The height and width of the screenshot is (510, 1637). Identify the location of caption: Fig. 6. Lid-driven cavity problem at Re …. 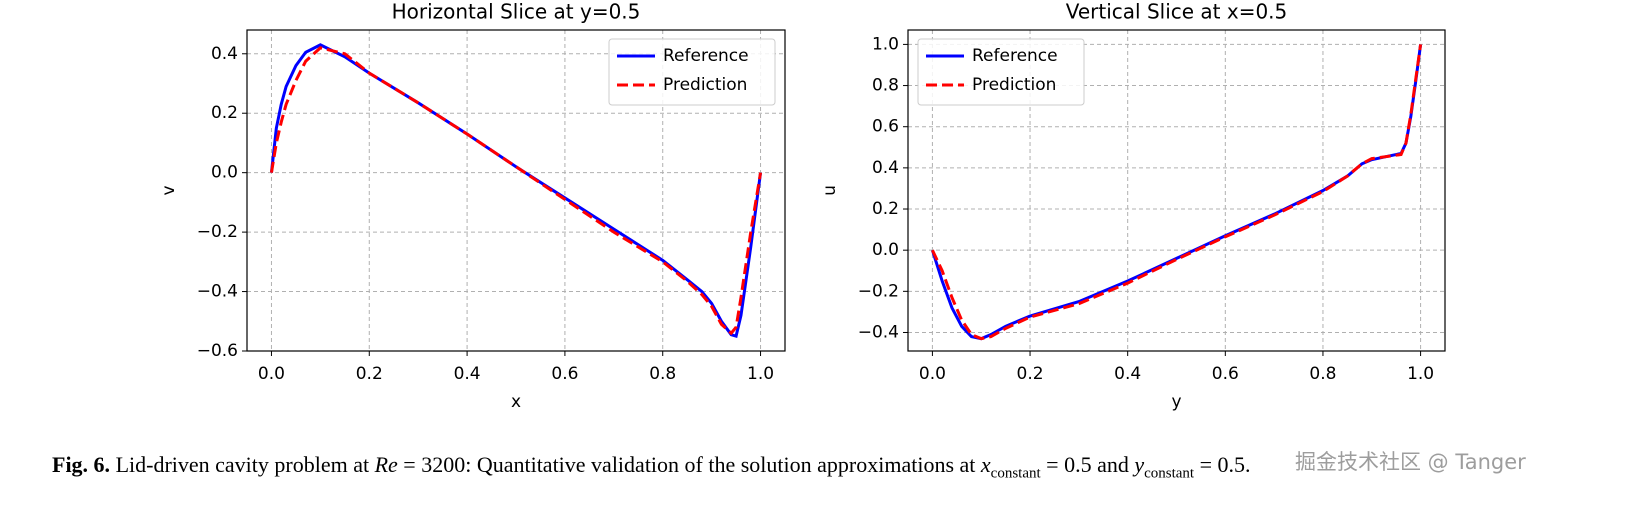
(651, 467).